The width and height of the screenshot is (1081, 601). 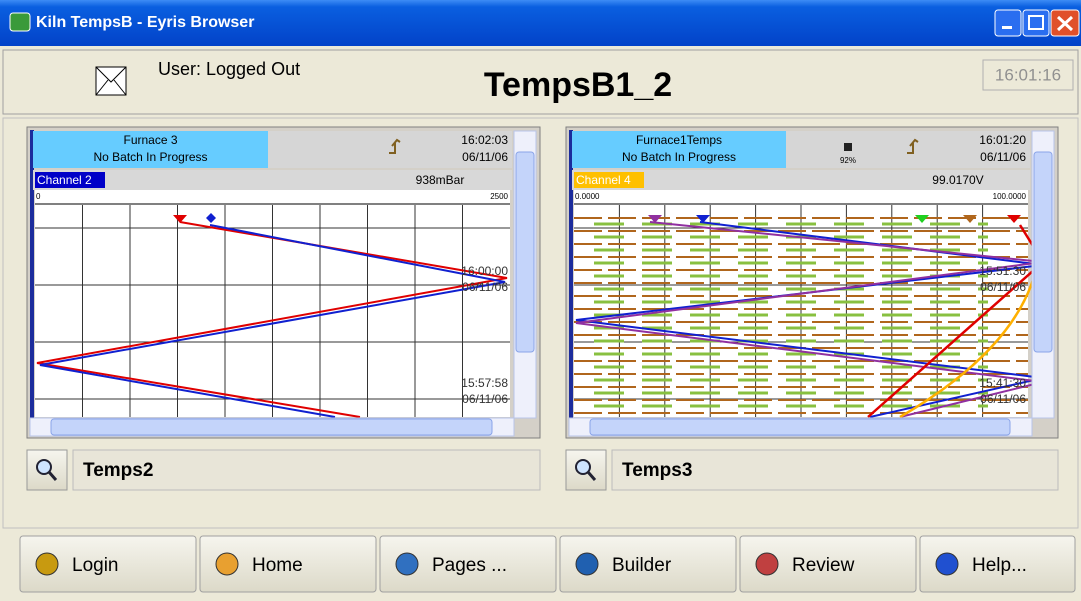 I want to click on page-title: TempsB1_2, so click(x=578, y=85).